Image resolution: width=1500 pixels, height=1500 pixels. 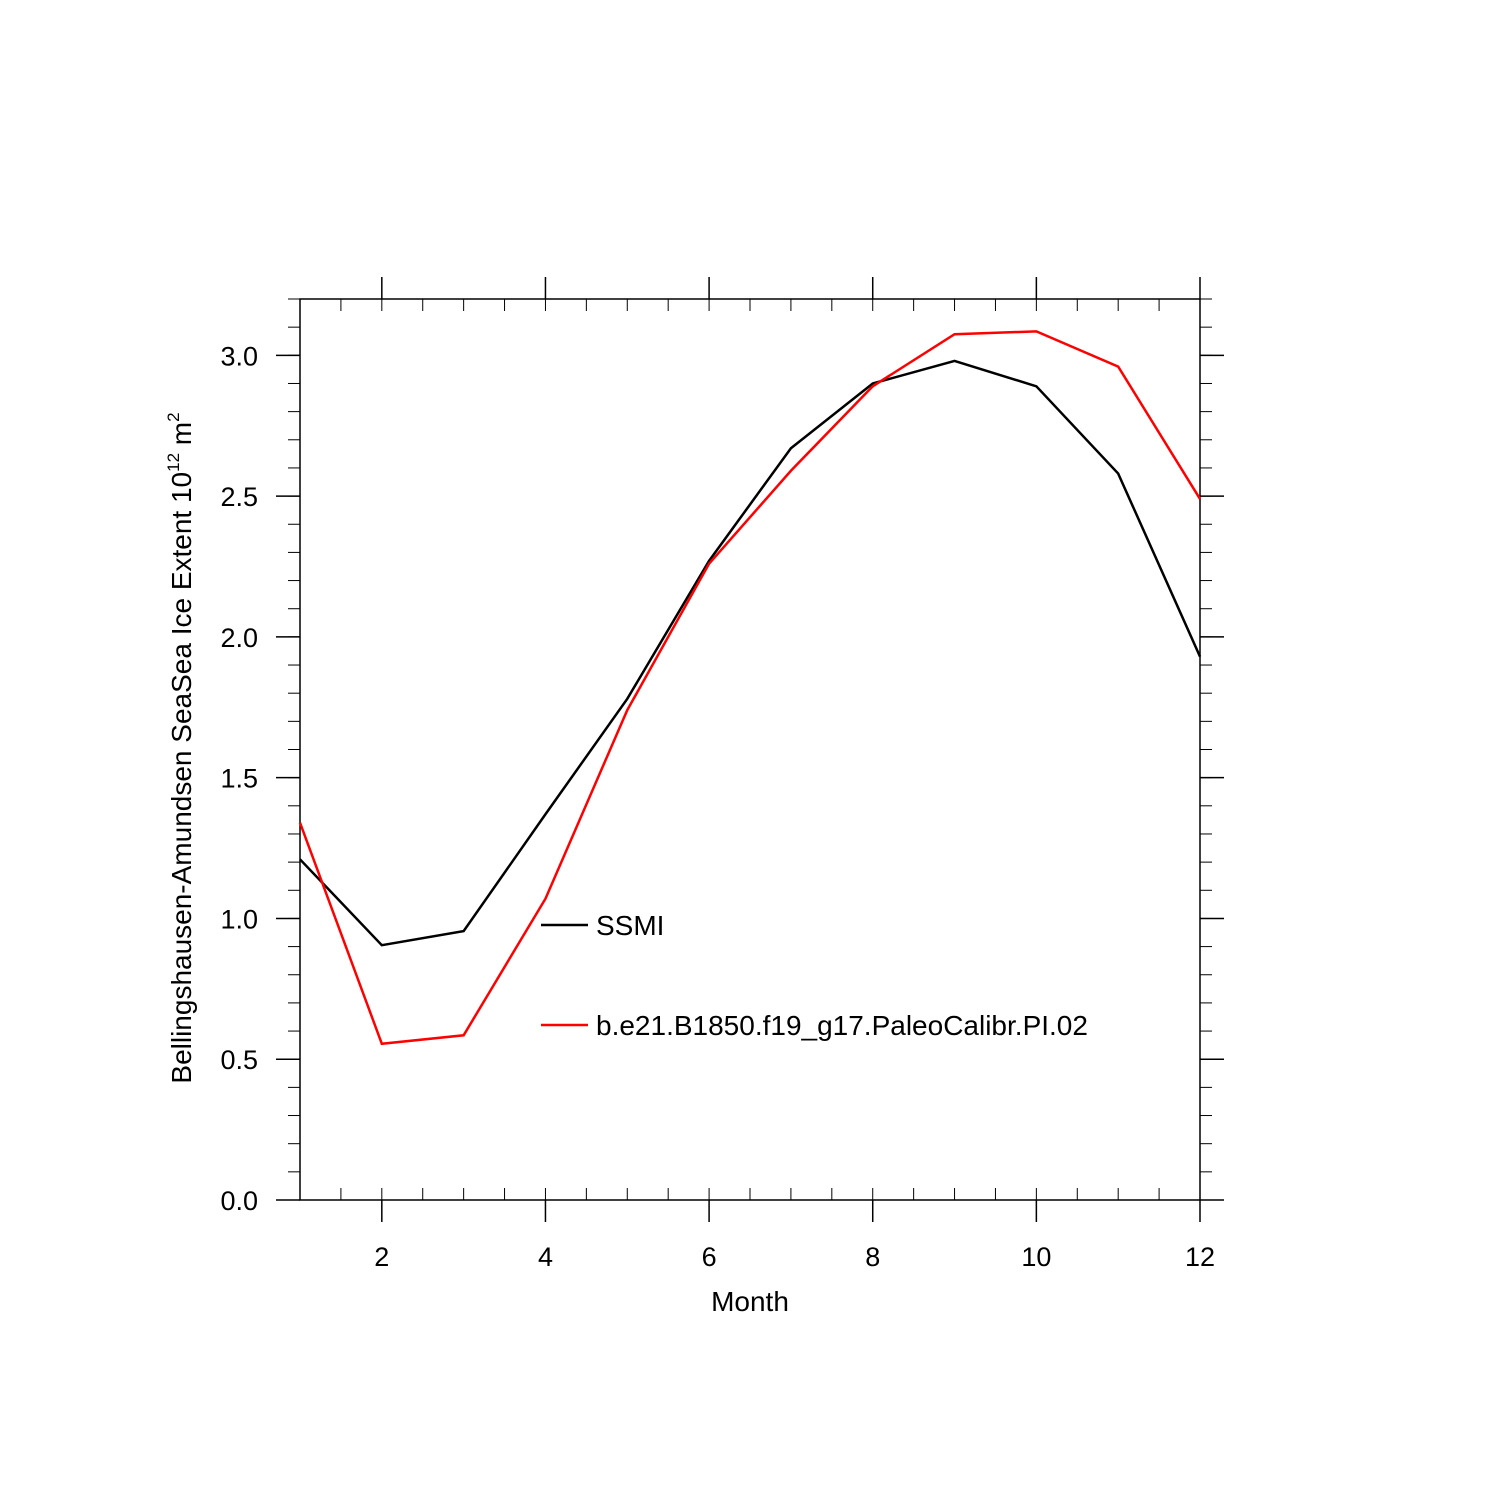 I want to click on y-tick-labels: 0.0 0.5 1.0 1.5 2.0 2.5 3.0, so click(x=239, y=778).